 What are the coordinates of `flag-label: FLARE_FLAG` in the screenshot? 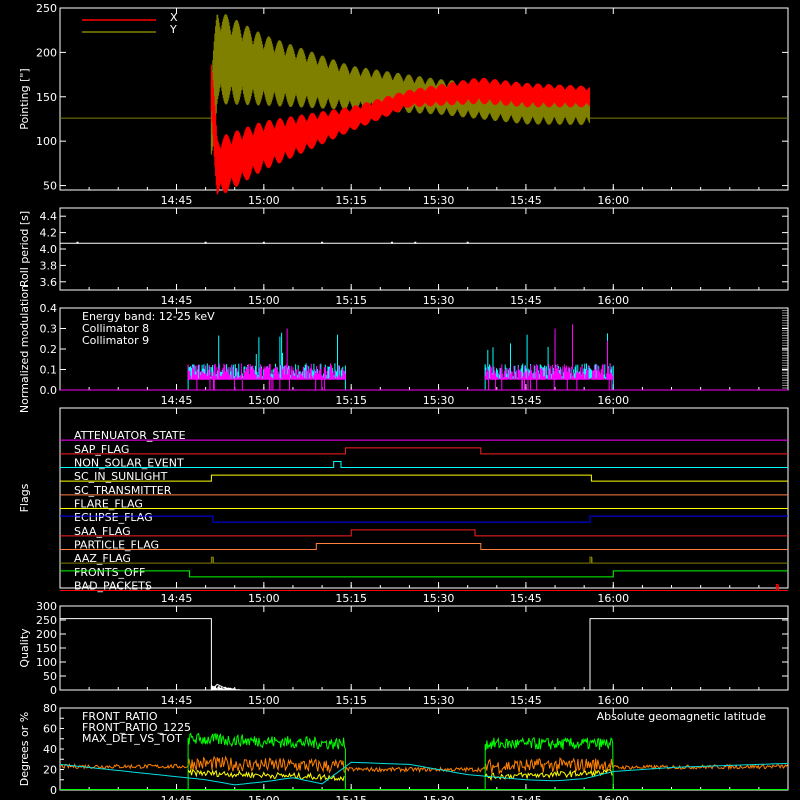 It's located at (108, 503).